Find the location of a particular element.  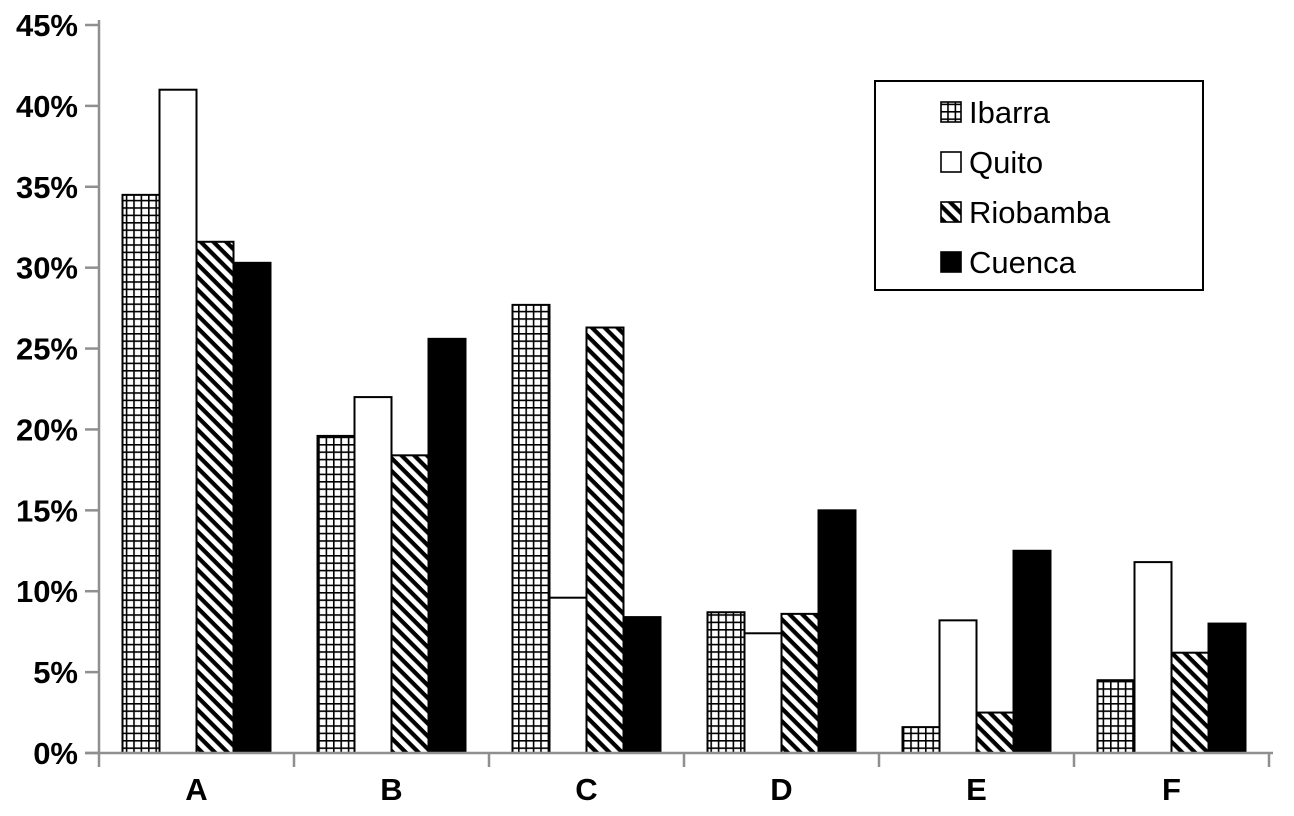

bar-quito-d is located at coordinates (763, 693).